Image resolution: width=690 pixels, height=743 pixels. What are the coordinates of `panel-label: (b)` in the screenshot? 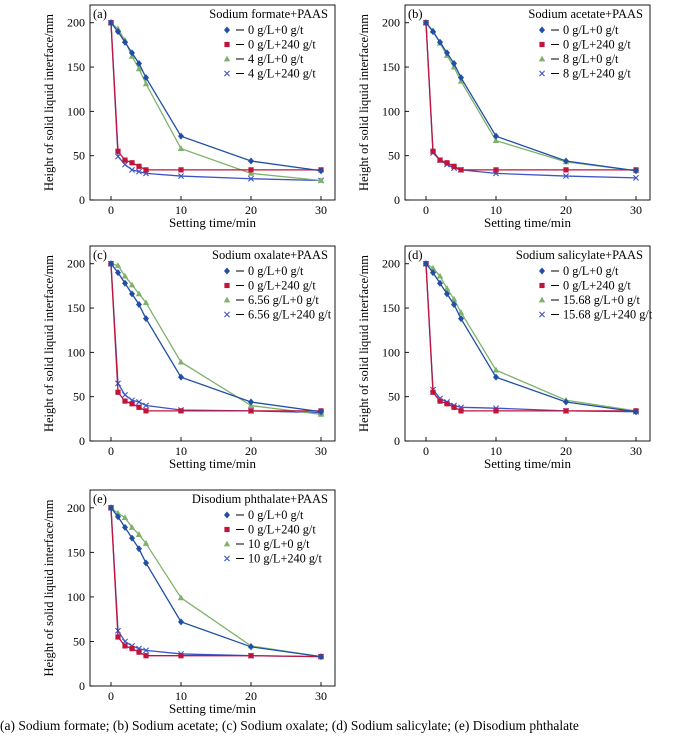 It's located at (415, 14).